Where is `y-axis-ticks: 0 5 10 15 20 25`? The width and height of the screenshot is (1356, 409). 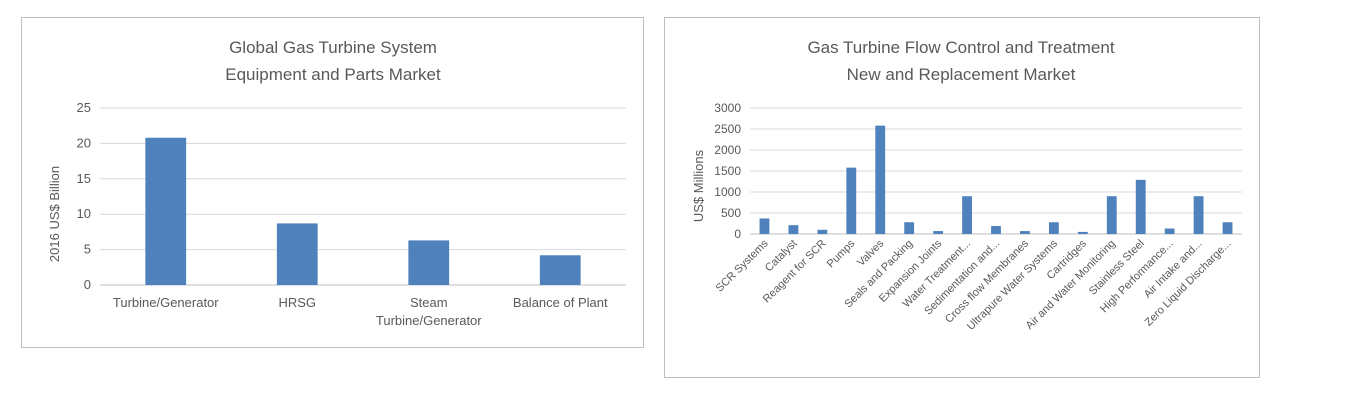 y-axis-ticks: 0 5 10 15 20 25 is located at coordinates (84, 196).